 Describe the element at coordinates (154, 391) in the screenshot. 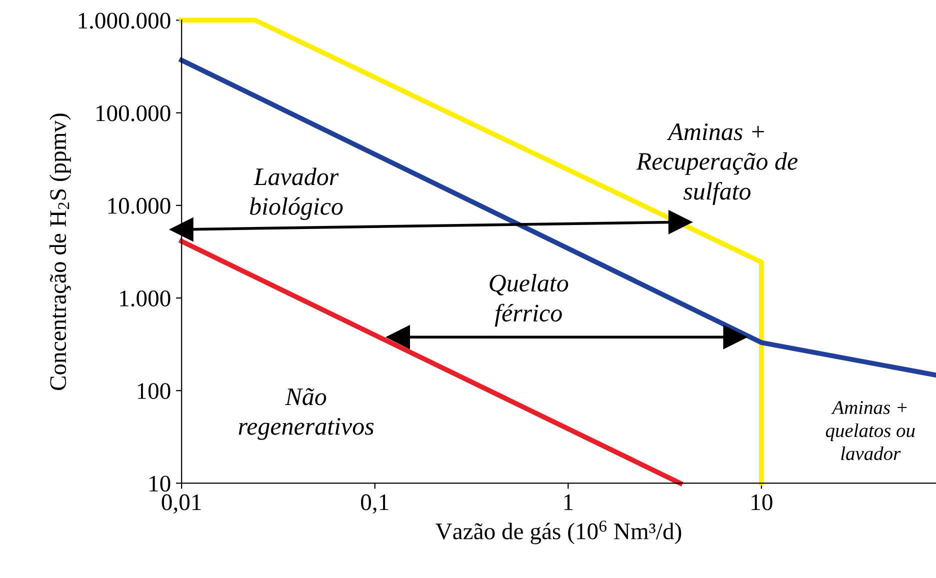

I see `y-tick-label: 100` at that location.